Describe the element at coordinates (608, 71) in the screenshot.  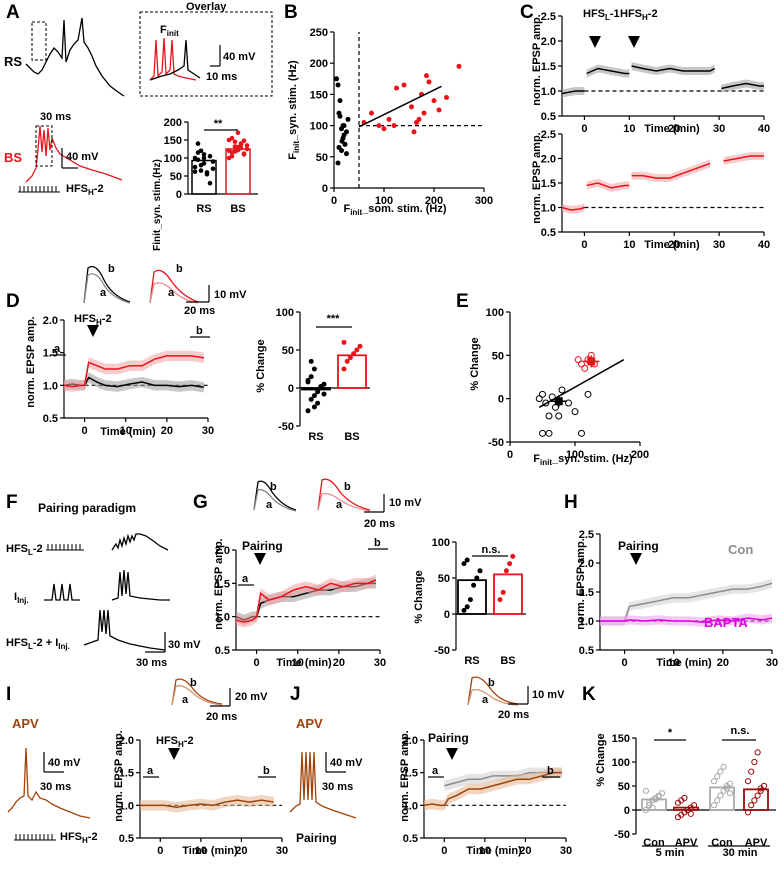
I see `C-top-rs-line` at that location.